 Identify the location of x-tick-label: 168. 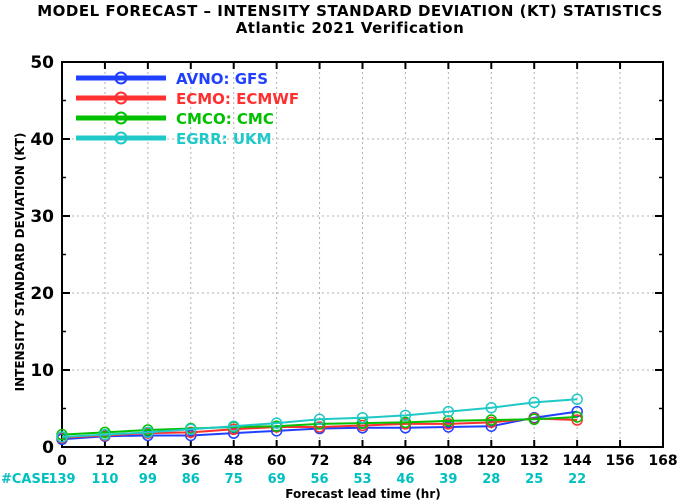
(662, 461).